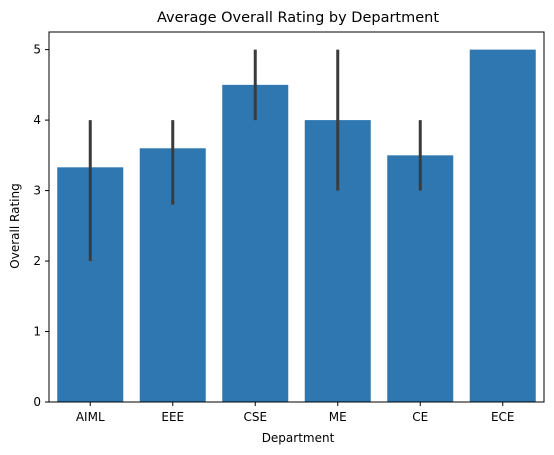  What do you see at coordinates (15, 225) in the screenshot?
I see `y-axis-label: Overall Rating` at bounding box center [15, 225].